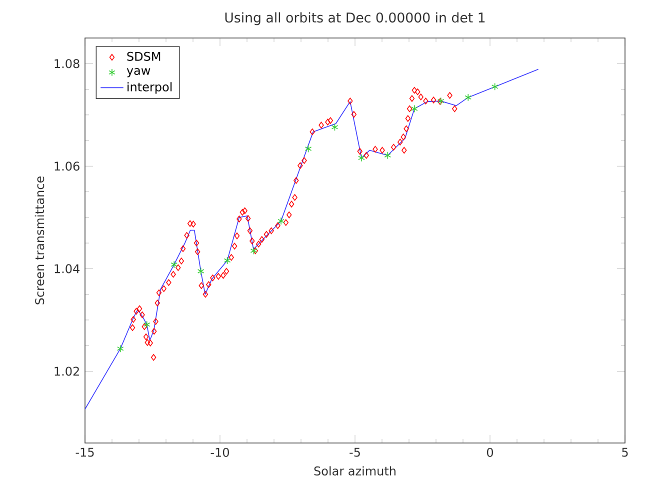  Describe the element at coordinates (67, 63) in the screenshot. I see `y-tick-label: 1.08` at that location.